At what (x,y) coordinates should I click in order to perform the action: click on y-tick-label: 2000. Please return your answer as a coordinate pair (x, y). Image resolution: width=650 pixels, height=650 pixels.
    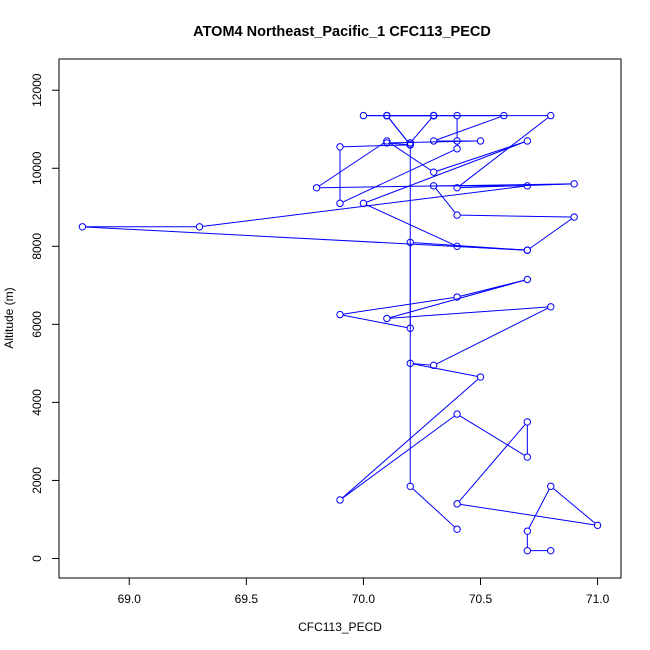
    Looking at the image, I should click on (37, 480).